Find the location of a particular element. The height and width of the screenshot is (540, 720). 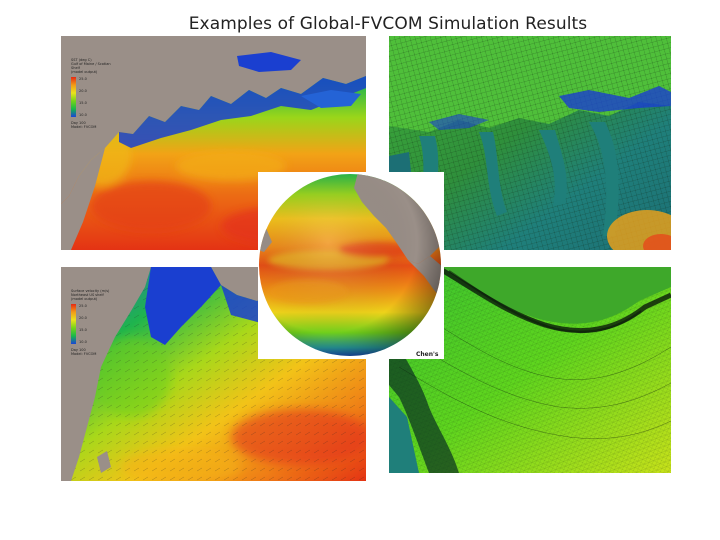

globe-inset is located at coordinates (351, 265).